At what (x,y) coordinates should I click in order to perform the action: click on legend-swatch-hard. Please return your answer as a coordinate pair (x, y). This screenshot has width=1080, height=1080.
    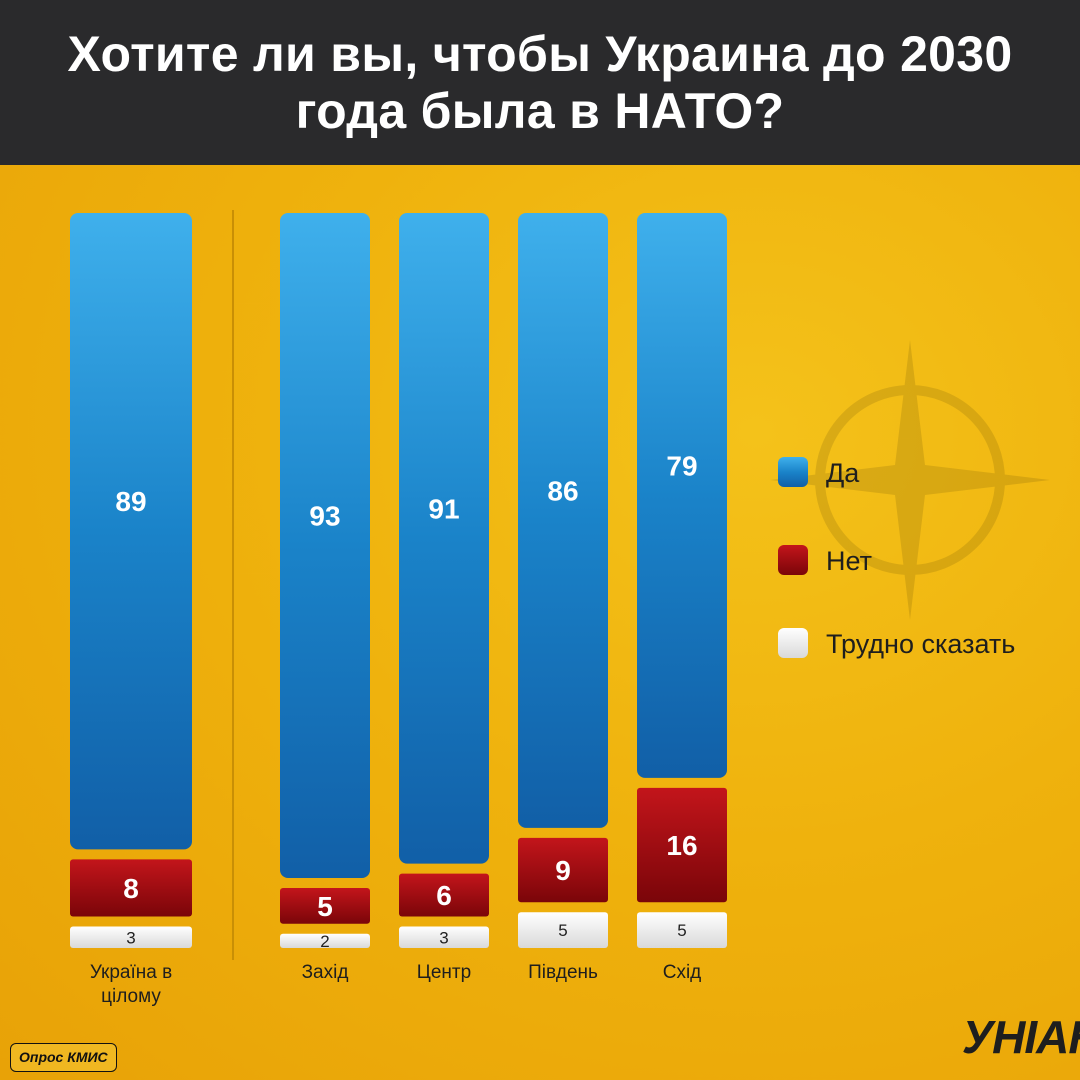
    Looking at the image, I should click on (793, 643).